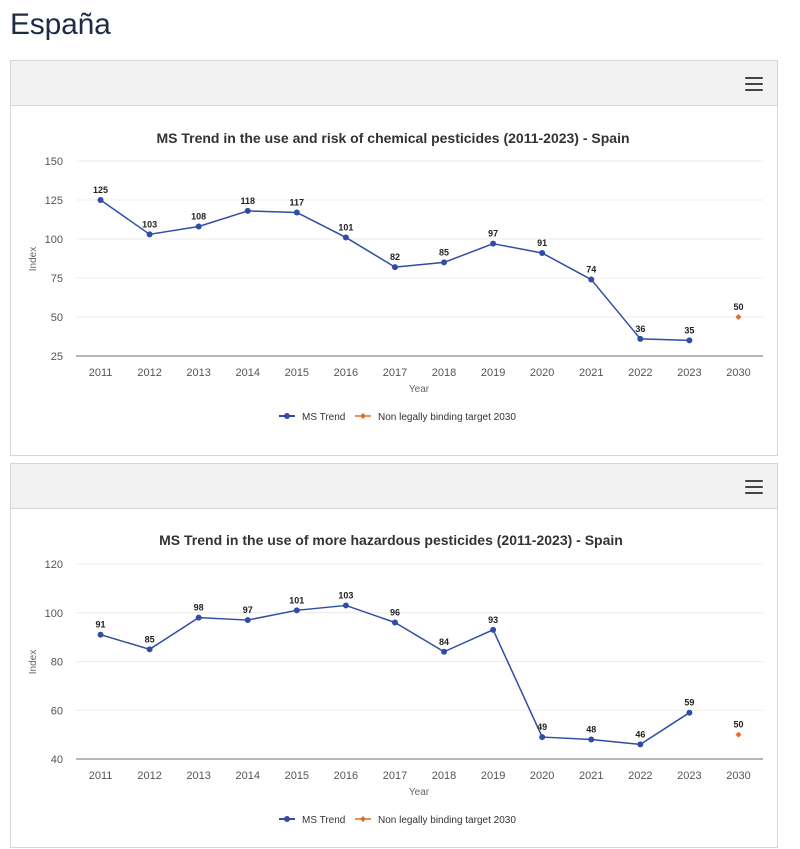 The height and width of the screenshot is (849, 800). Describe the element at coordinates (149, 776) in the screenshot. I see `x-tick-label: 2012` at that location.